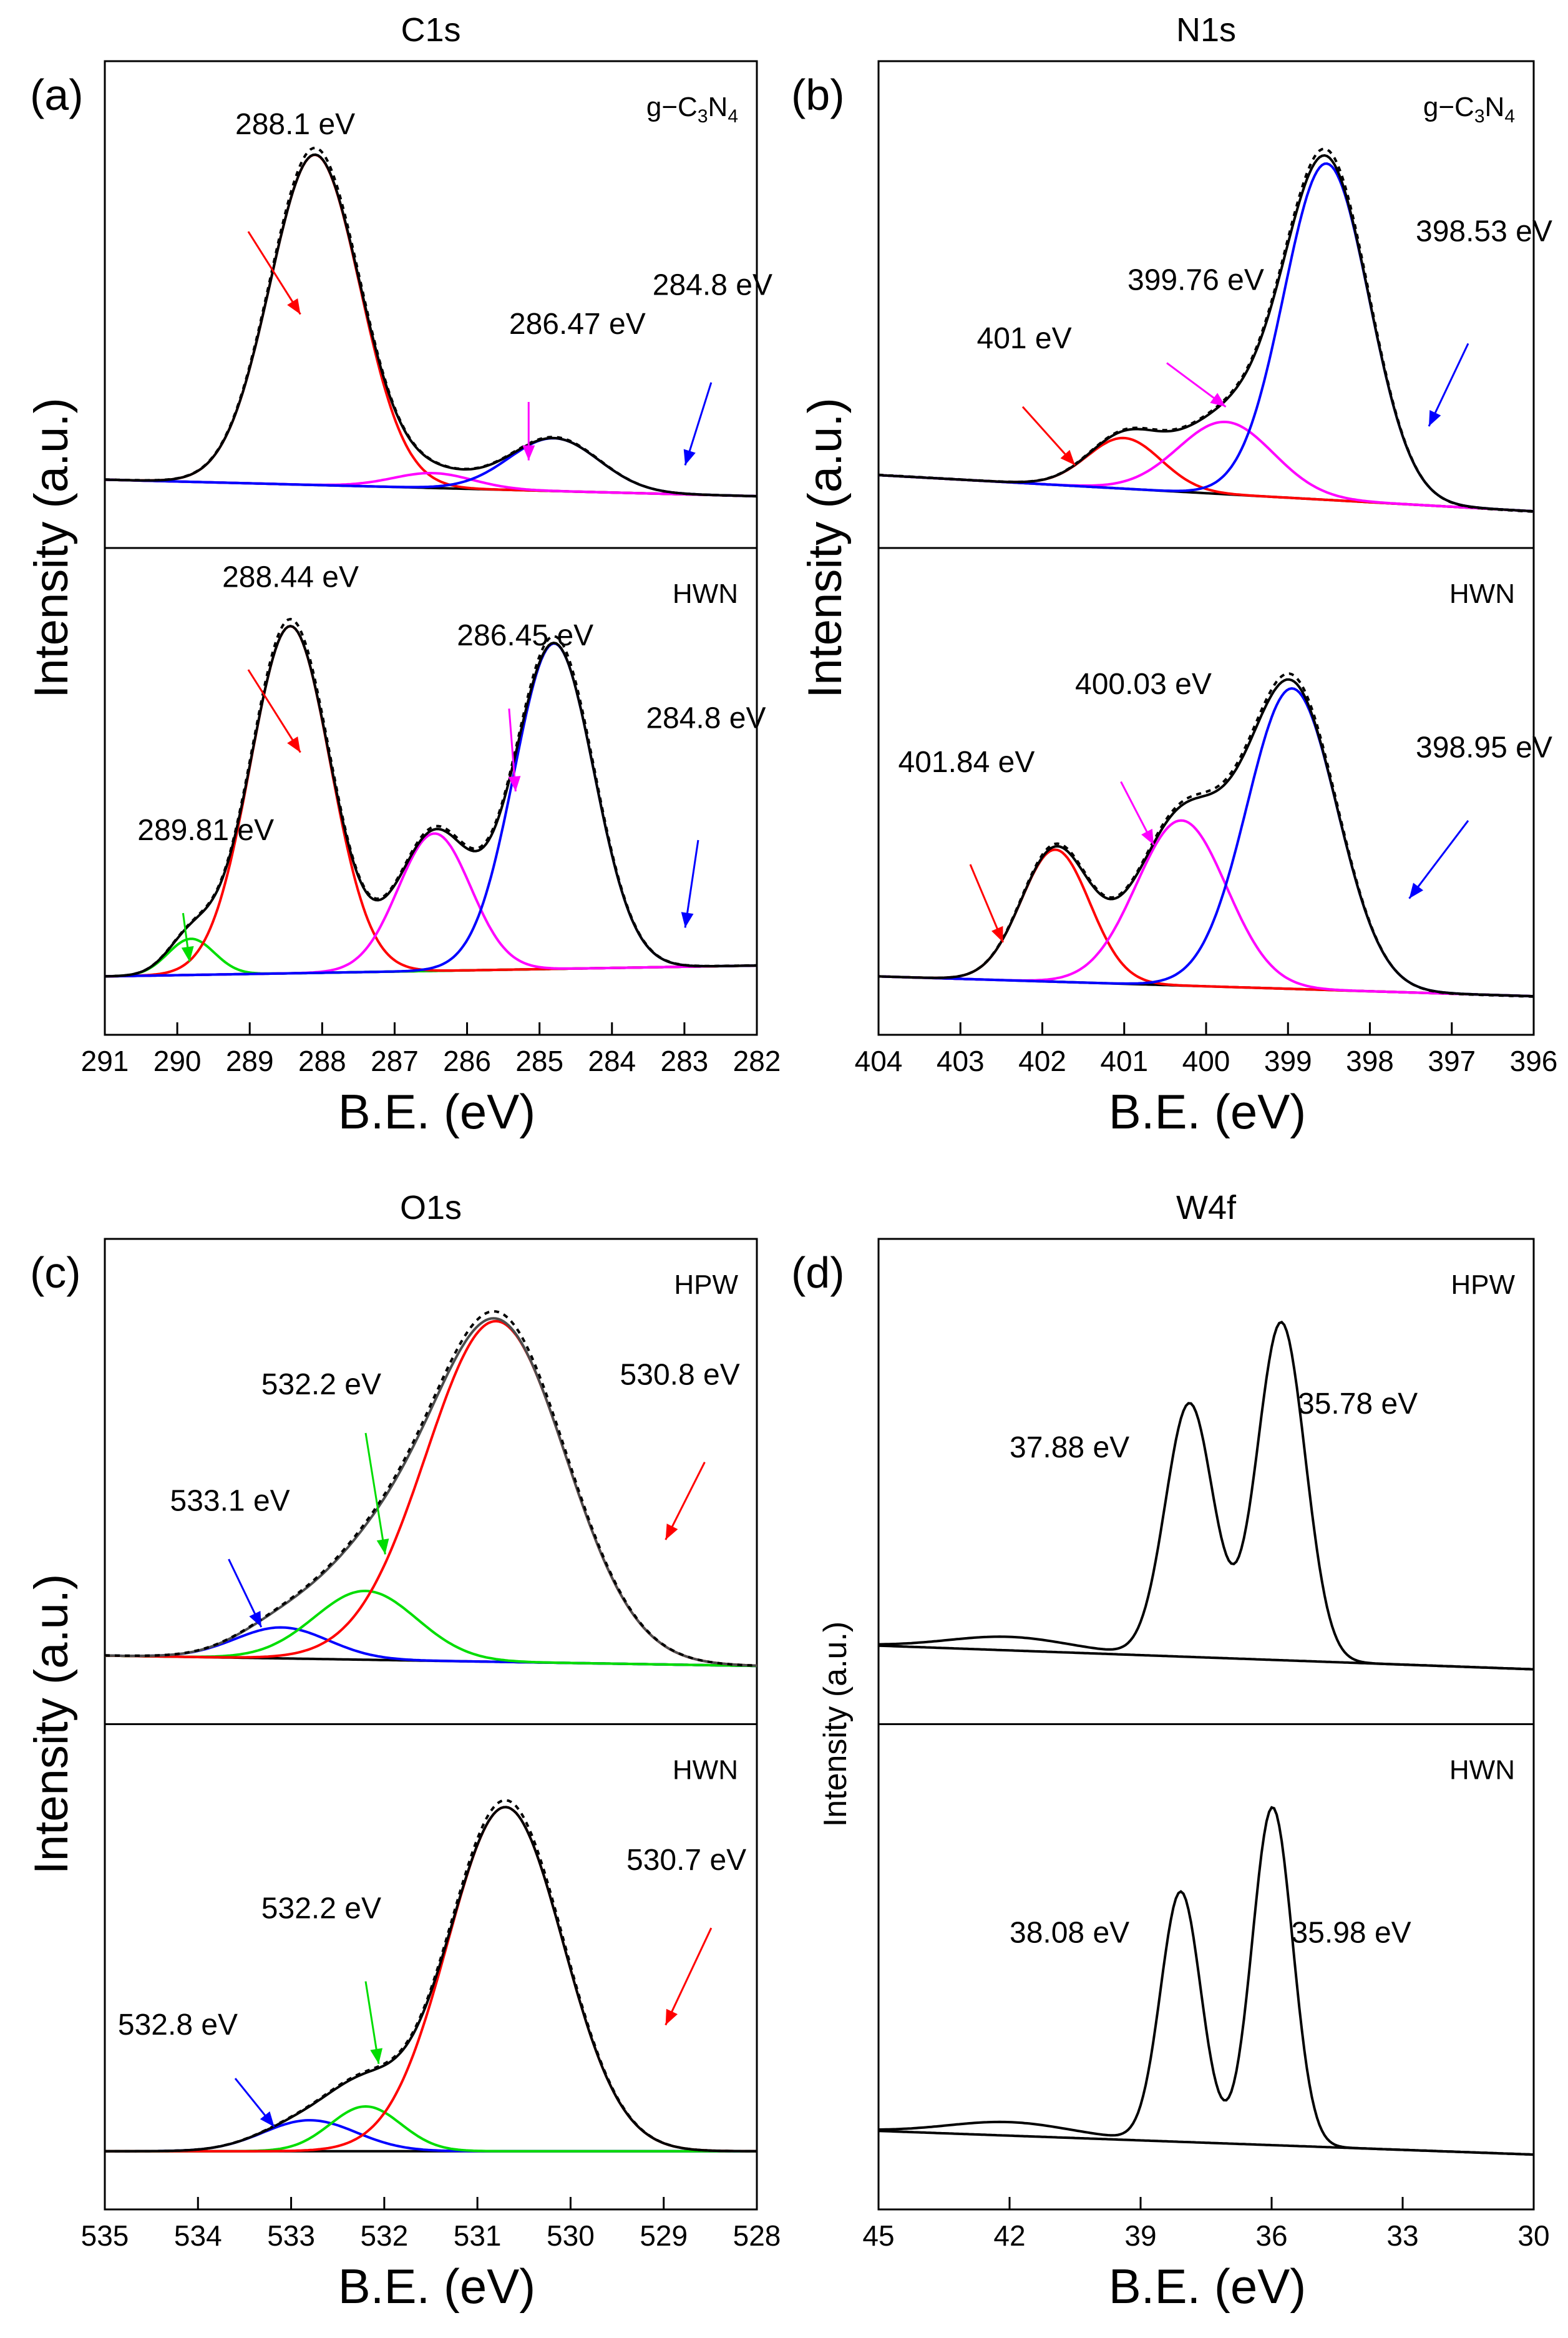  What do you see at coordinates (878, 2235) in the screenshot?
I see `x-tick-label: 45` at bounding box center [878, 2235].